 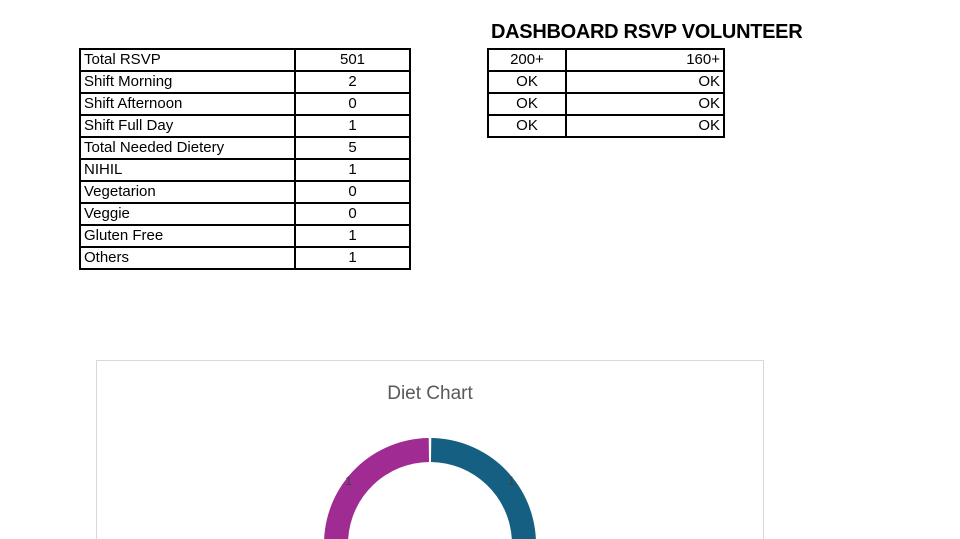 I want to click on summary-row: Gluten Free 1, so click(x=245, y=236).